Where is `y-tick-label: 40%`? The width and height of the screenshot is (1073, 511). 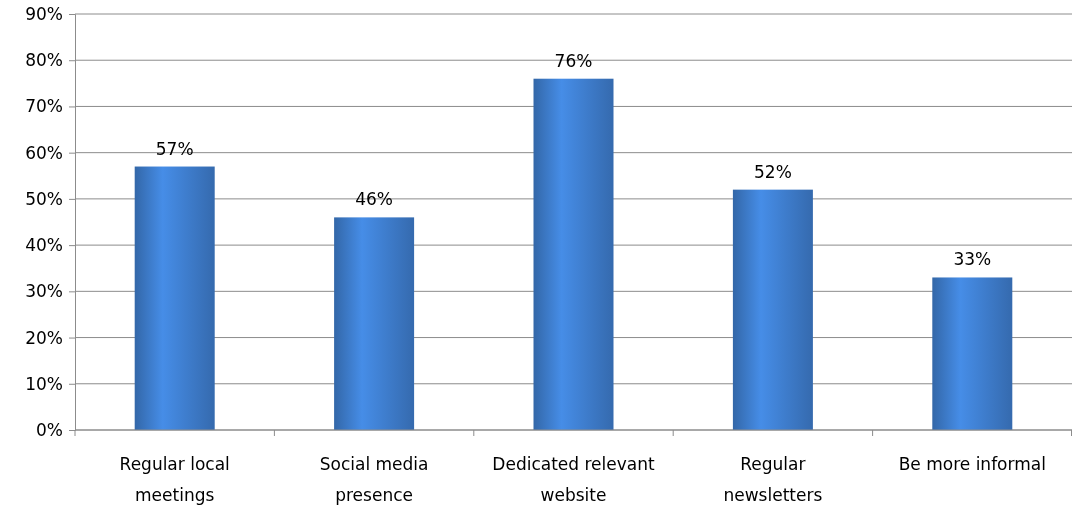 y-tick-label: 40% is located at coordinates (44, 245).